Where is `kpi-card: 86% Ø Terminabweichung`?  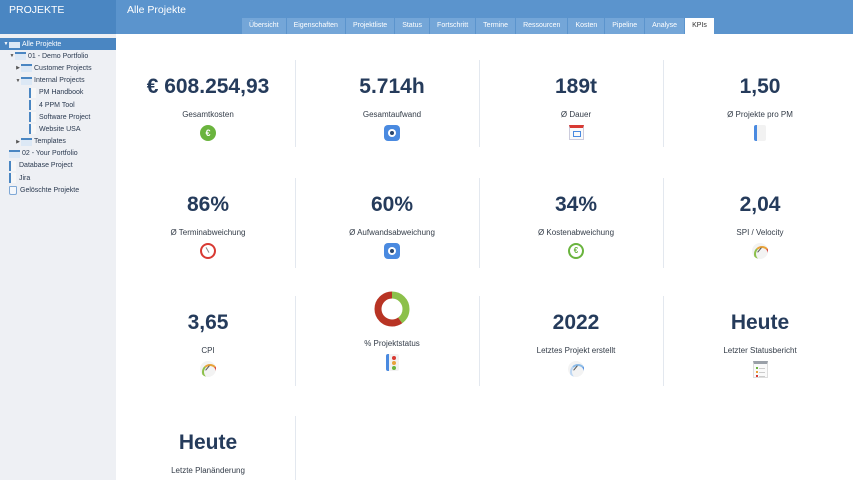
kpi-card: 86% Ø Terminabweichung is located at coordinates (208, 226).